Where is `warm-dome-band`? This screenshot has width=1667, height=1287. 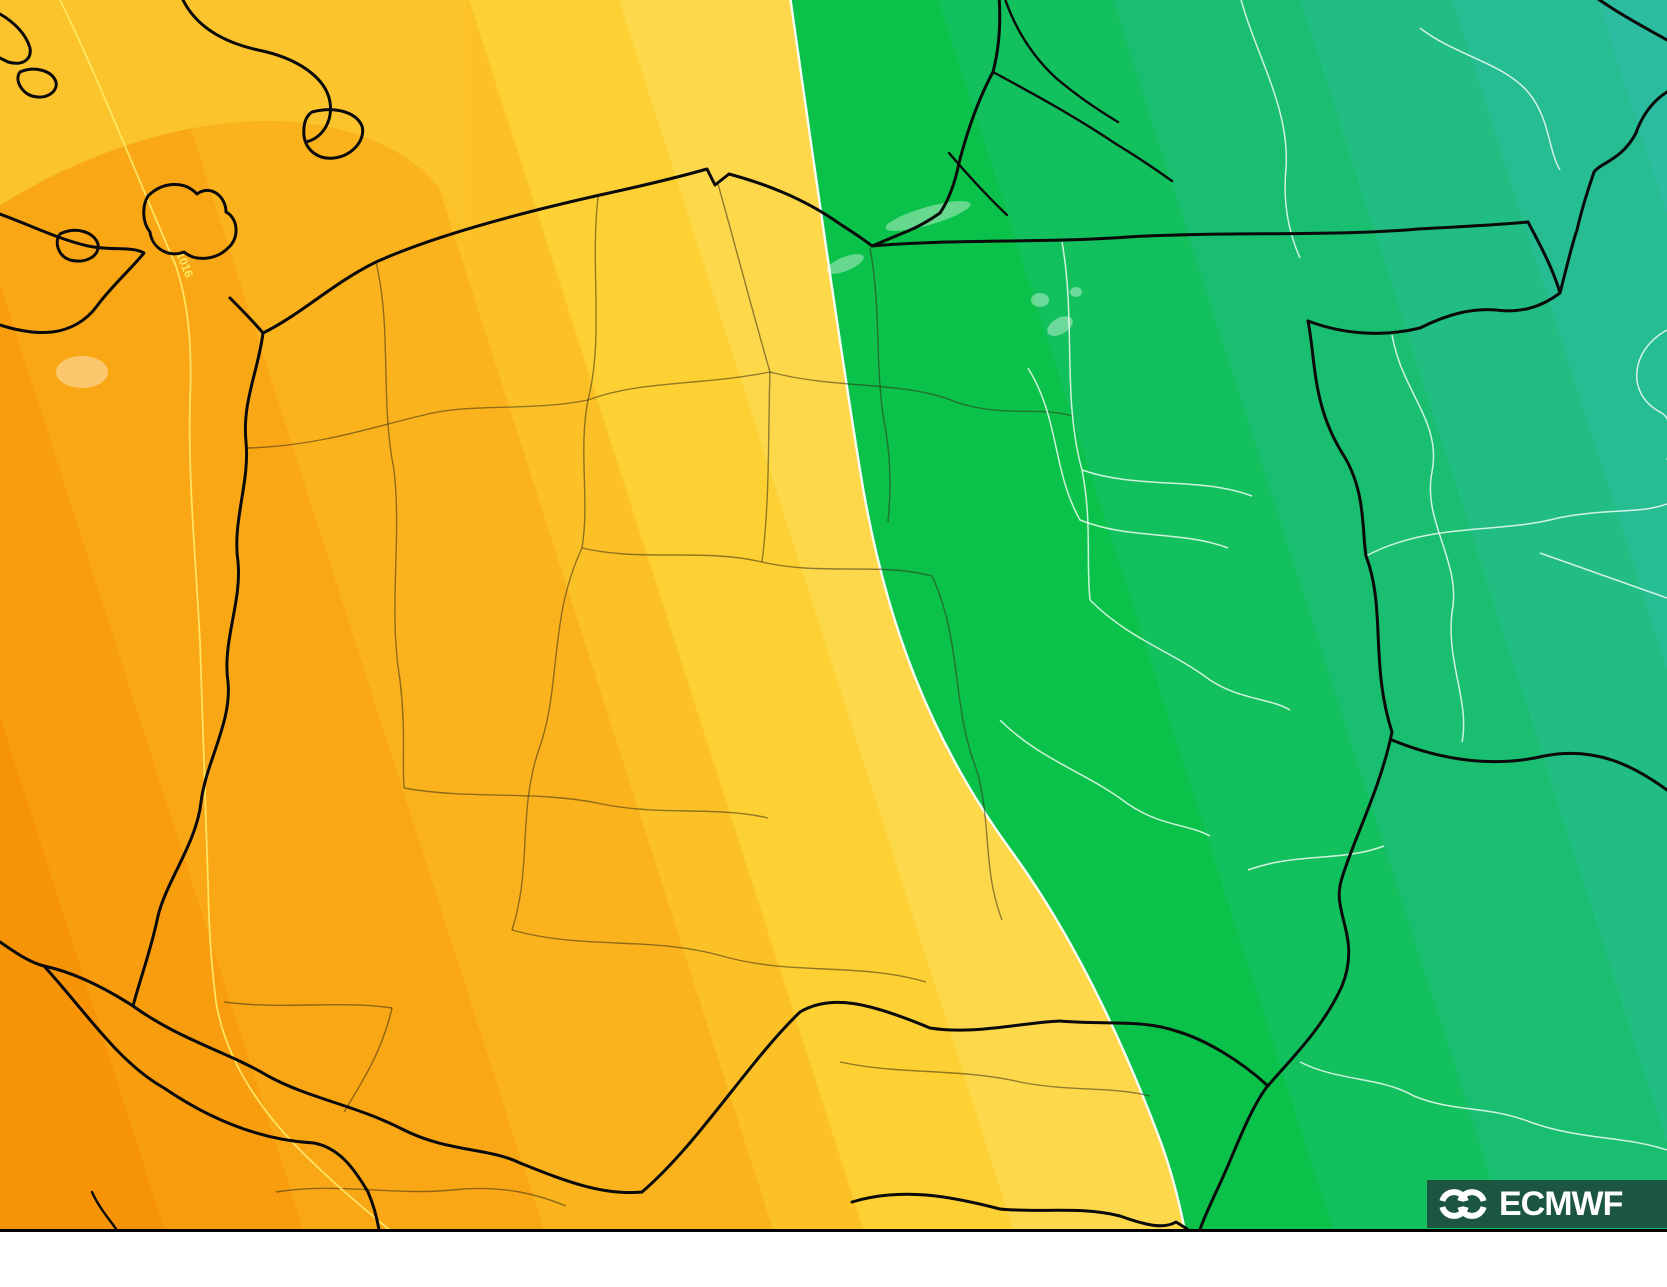
warm-dome-band is located at coordinates (233, 119).